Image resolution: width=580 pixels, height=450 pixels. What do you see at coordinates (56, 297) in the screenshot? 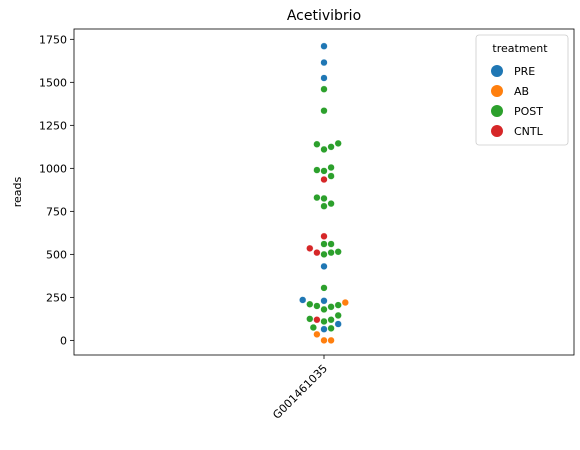
I see `y-tick-label: 250` at bounding box center [56, 297].